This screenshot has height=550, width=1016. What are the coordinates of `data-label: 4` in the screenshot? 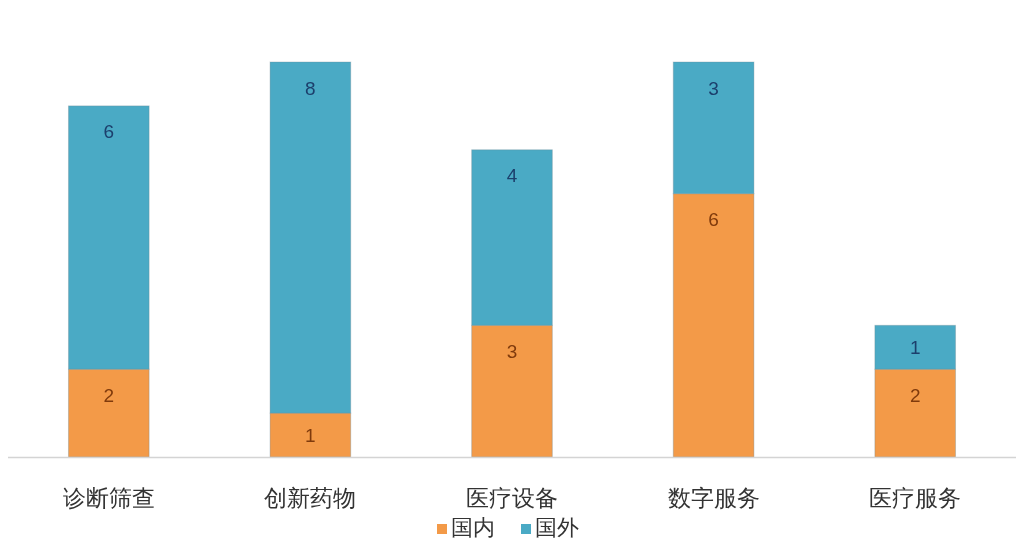 It's located at (512, 176).